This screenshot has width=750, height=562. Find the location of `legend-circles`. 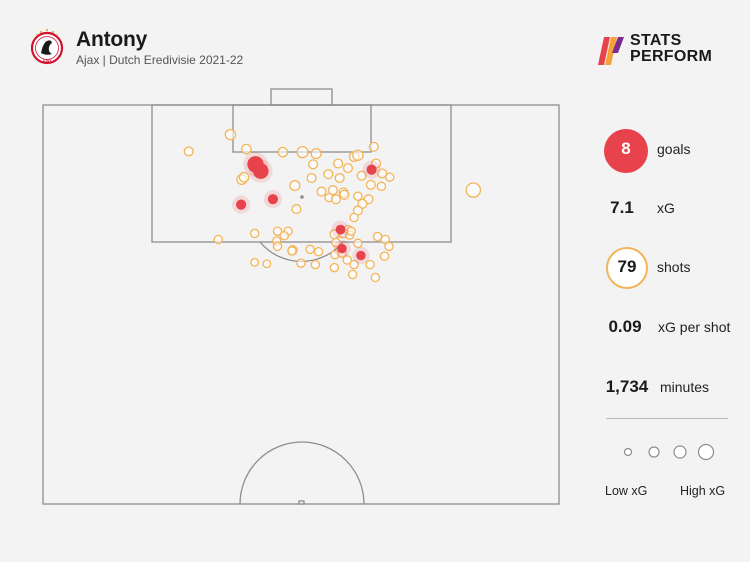

legend-circles is located at coordinates (669, 452).